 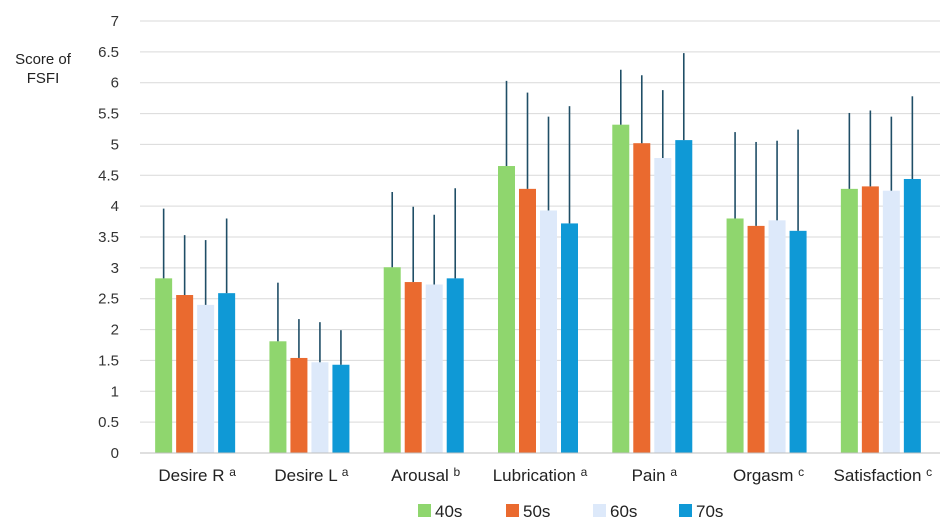 I want to click on bar-70s-desire-r, so click(x=227, y=373).